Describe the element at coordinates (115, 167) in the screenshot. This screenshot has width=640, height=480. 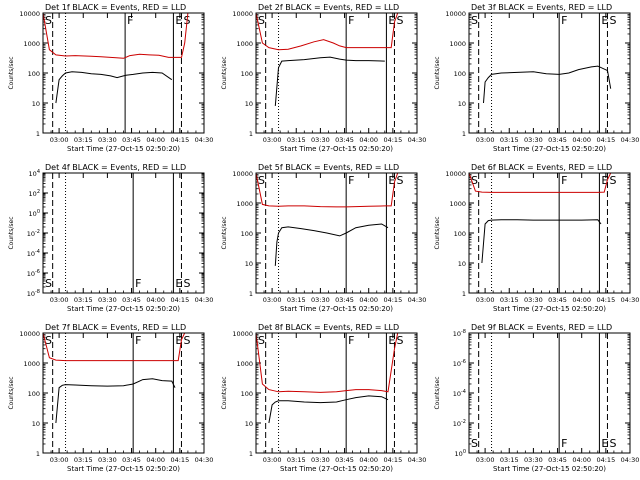
I see `chart-title: Det 4f BLACK = Events, RED = LLD` at that location.